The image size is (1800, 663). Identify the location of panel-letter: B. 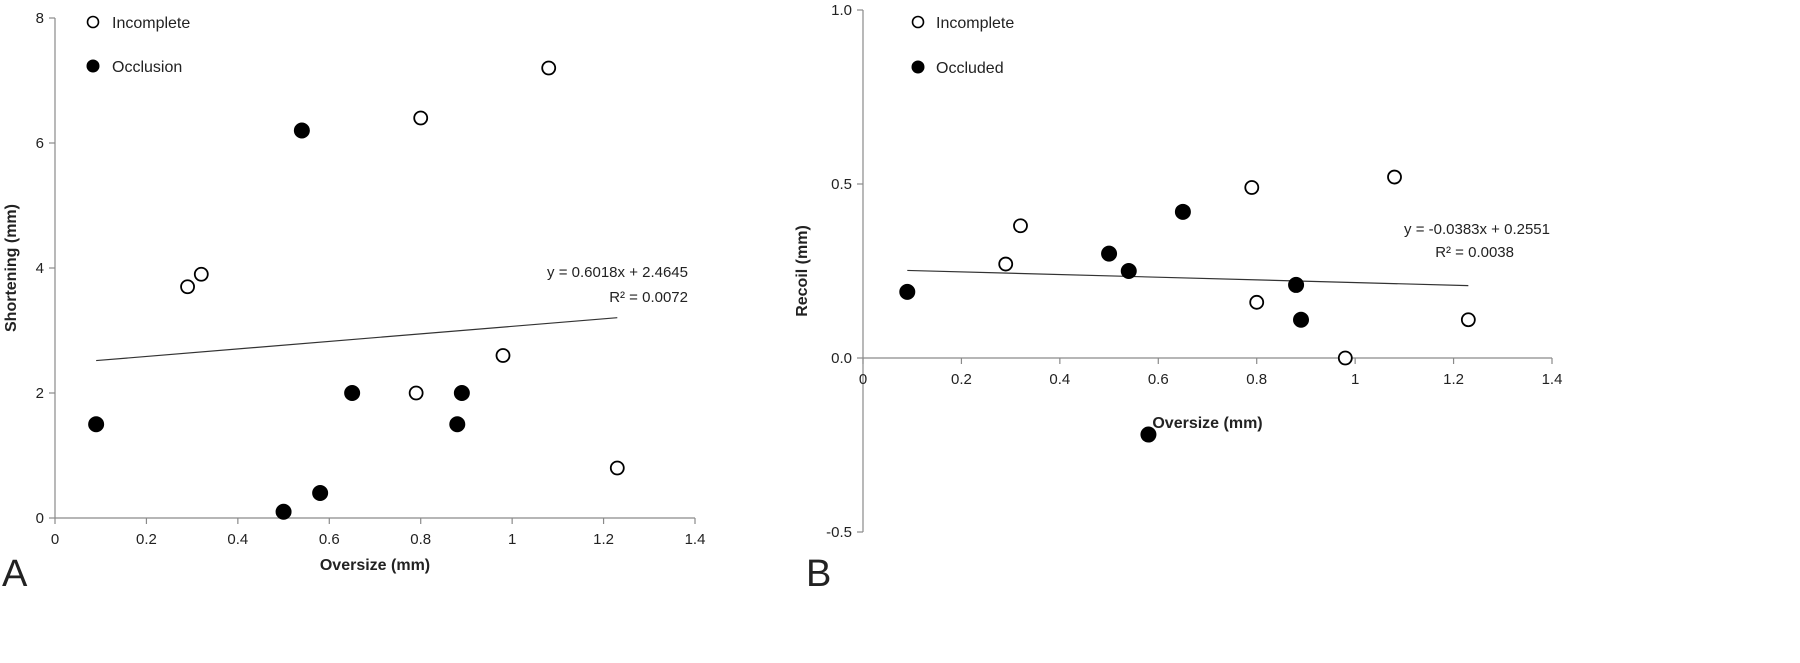
(818, 574).